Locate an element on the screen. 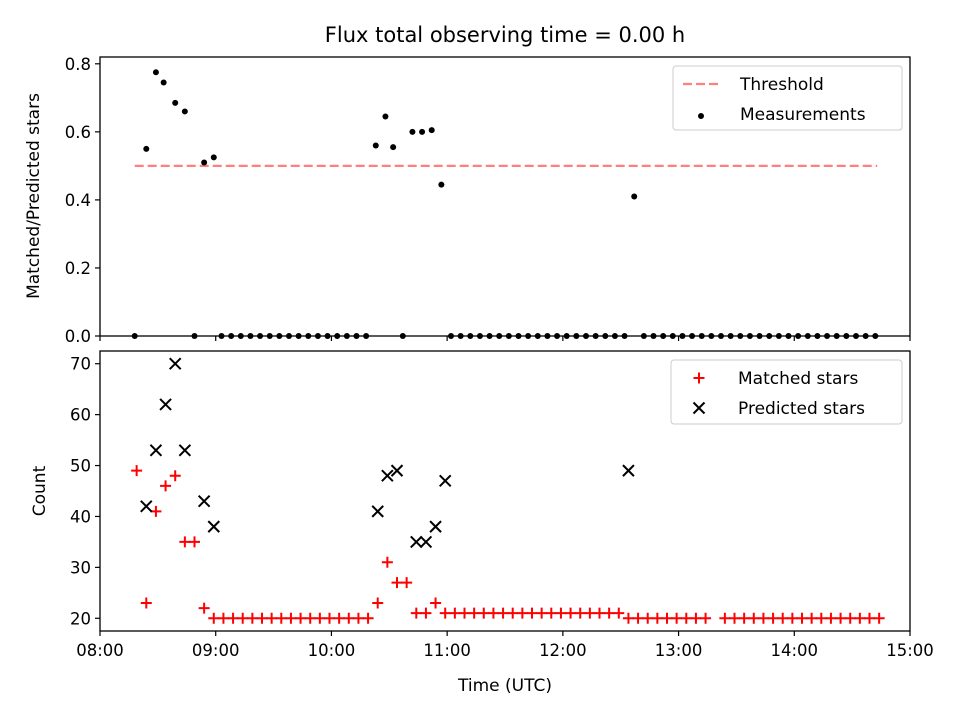 The width and height of the screenshot is (960, 720). x-tick-label: 09:00 is located at coordinates (216, 650).